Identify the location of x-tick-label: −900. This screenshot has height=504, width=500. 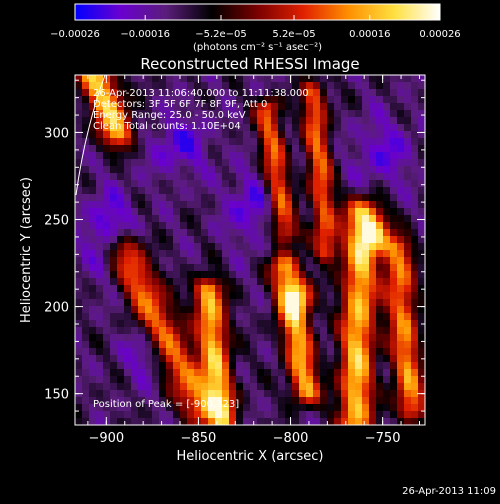
(106, 438).